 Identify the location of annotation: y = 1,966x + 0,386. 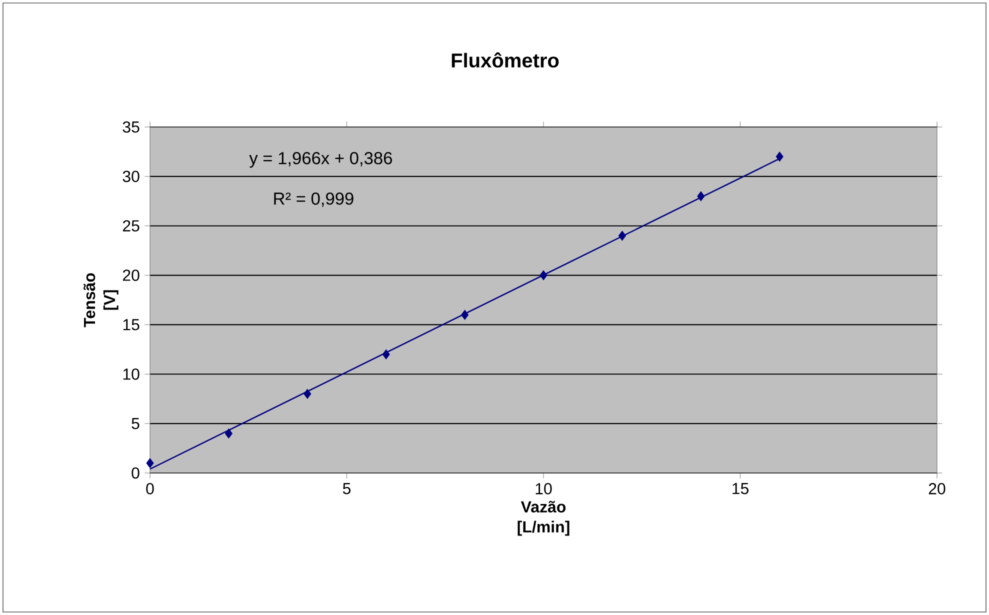
(320, 160).